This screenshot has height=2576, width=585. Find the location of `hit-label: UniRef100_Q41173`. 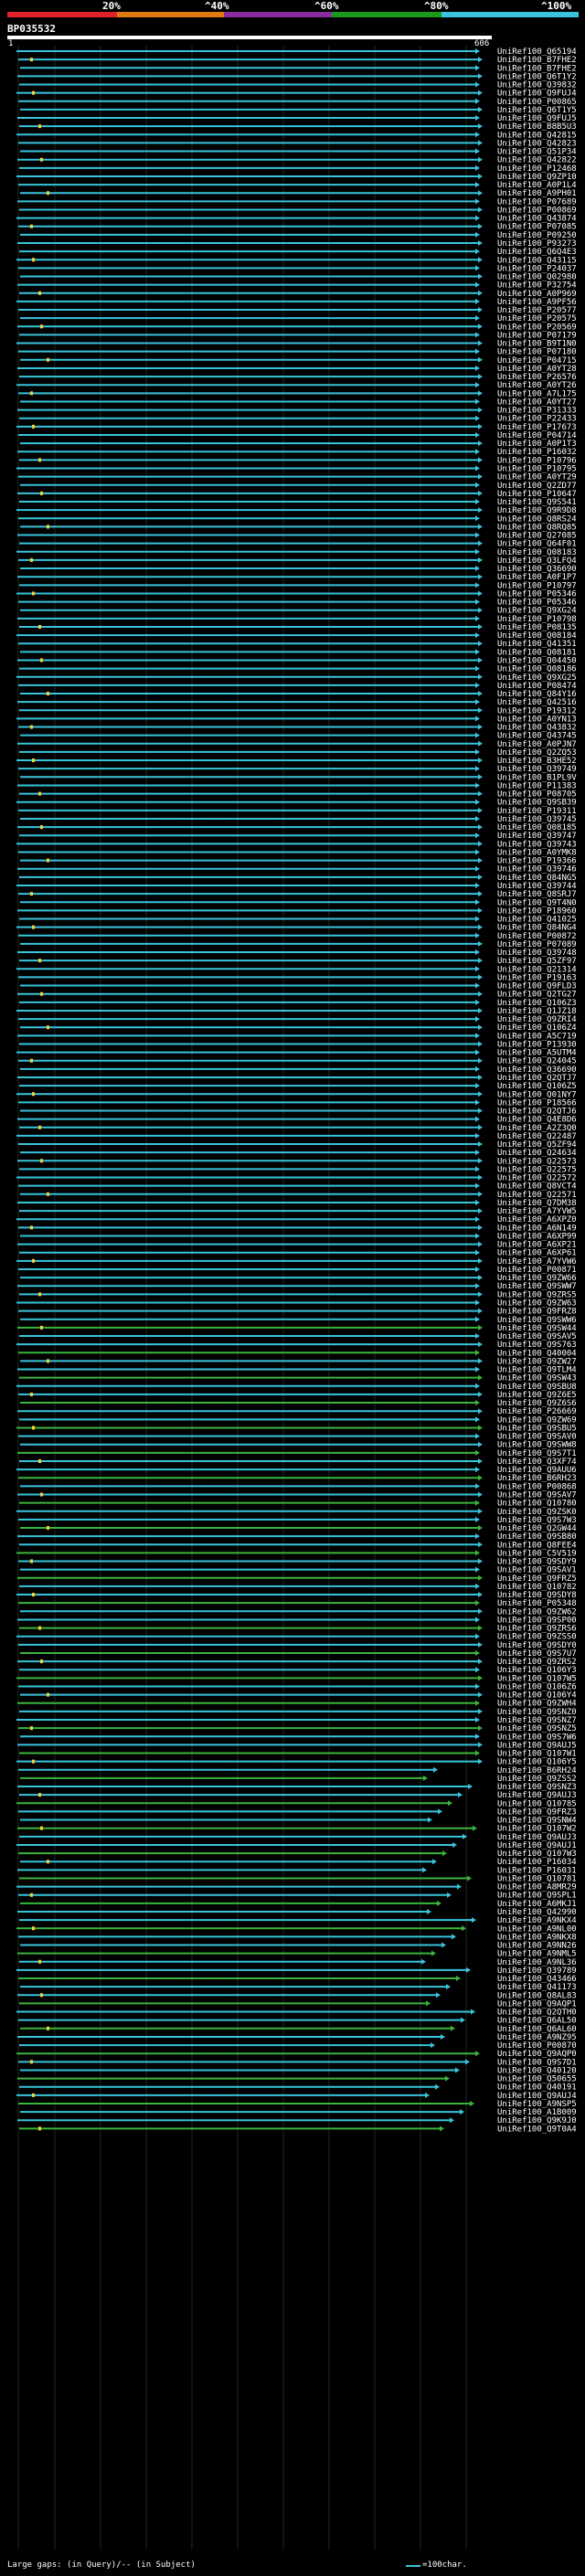

hit-label: UniRef100_Q41173 is located at coordinates (537, 1987).